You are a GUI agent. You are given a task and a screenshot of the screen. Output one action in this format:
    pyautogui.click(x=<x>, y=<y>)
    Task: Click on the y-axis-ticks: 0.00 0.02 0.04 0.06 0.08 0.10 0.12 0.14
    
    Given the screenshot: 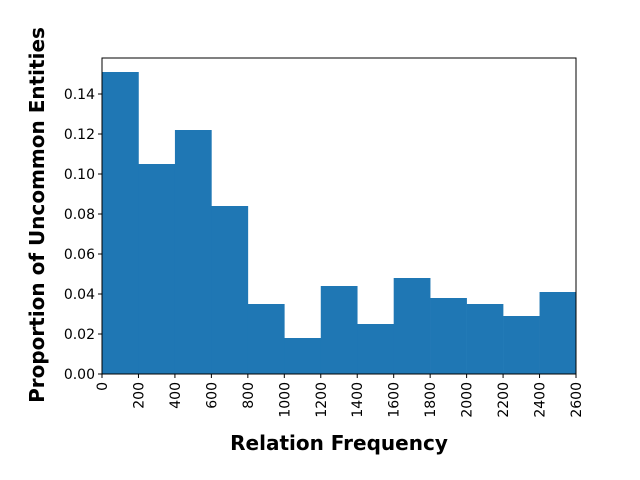 What is the action you would take?
    pyautogui.click(x=83, y=235)
    